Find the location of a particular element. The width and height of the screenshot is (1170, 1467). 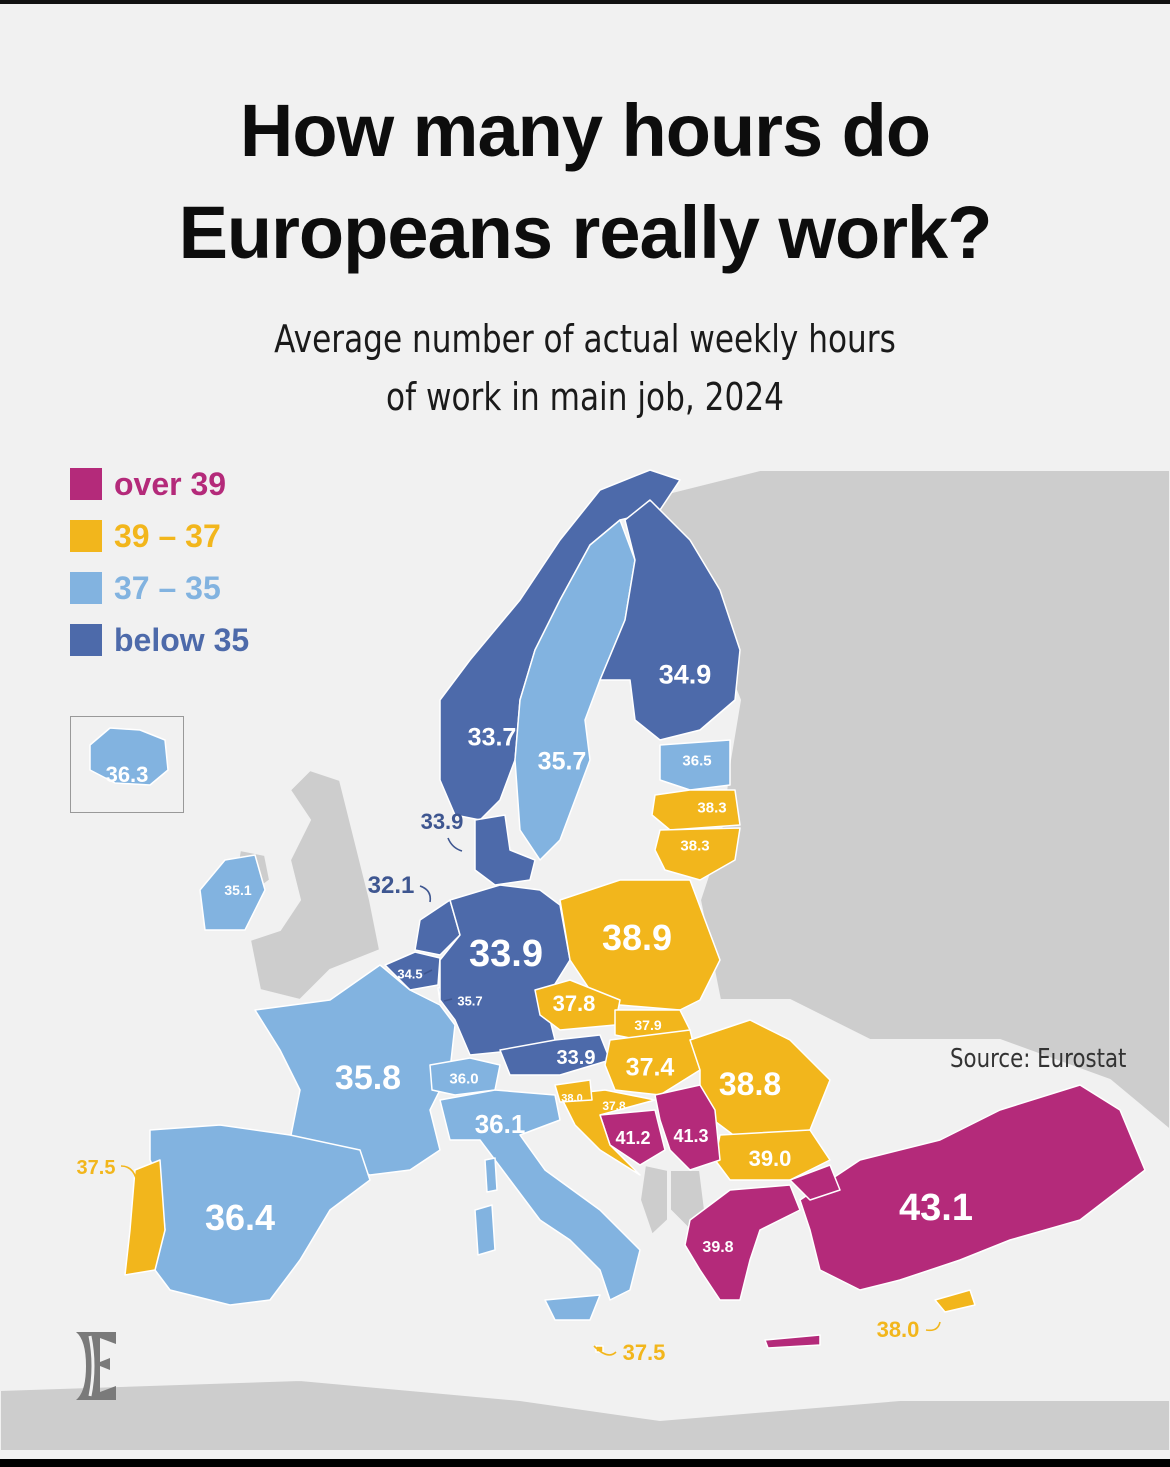

iceland-shape is located at coordinates (129, 756).